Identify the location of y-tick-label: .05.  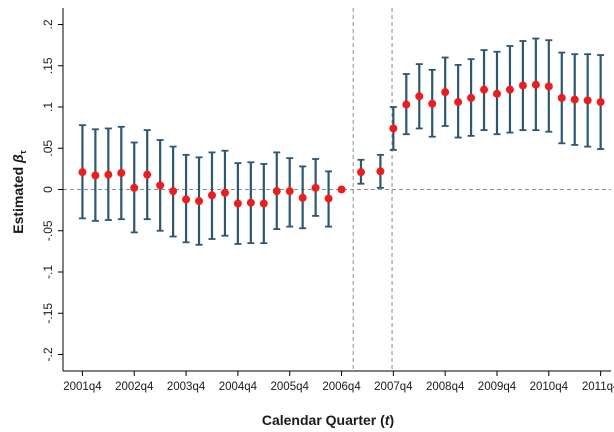
(48, 148).